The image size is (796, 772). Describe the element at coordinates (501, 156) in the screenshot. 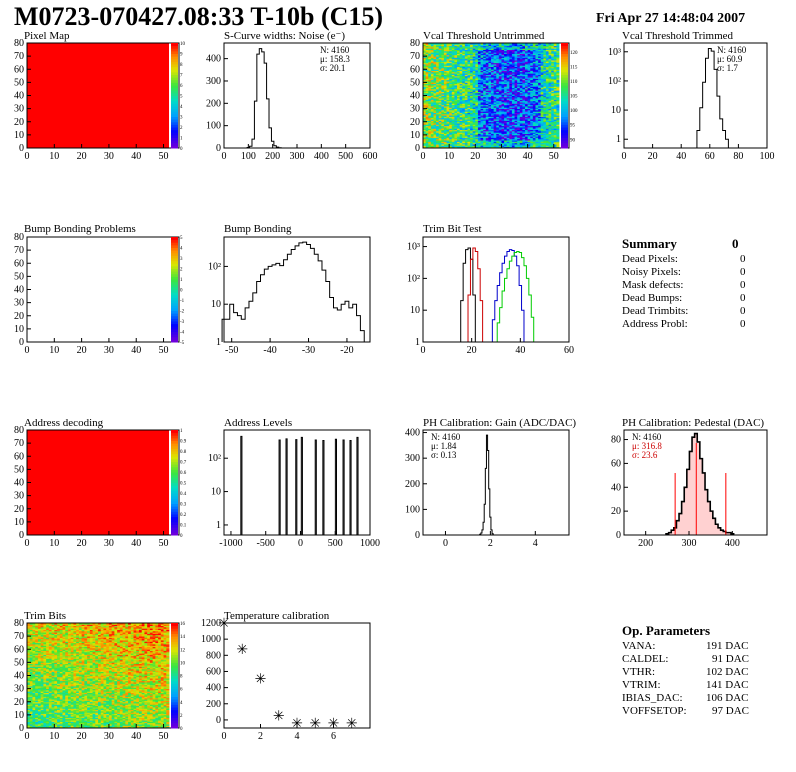

I see `x-tick-label: 30` at that location.